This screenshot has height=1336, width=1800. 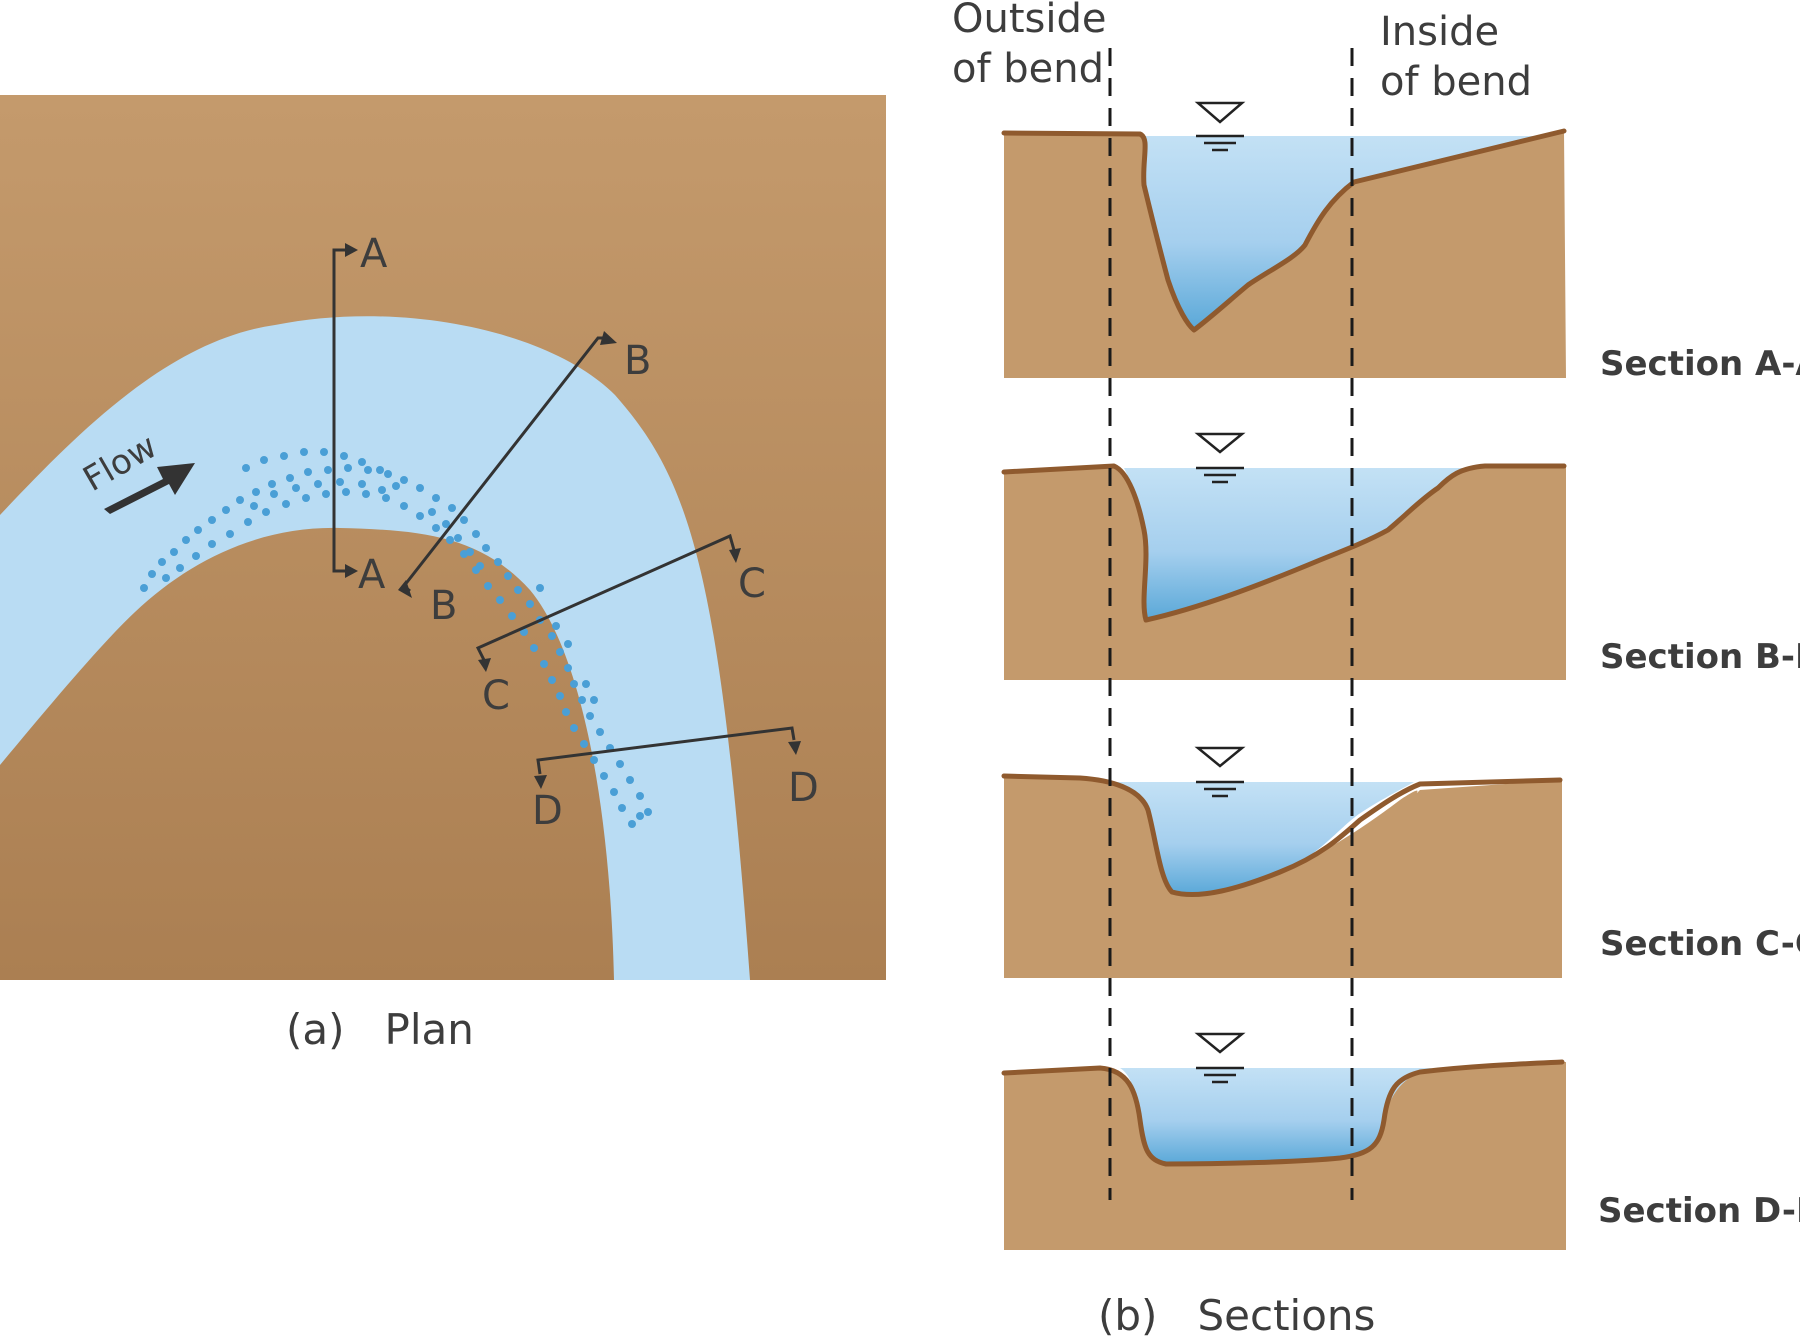 I want to click on marker-d-start-label: D, so click(x=803, y=788).